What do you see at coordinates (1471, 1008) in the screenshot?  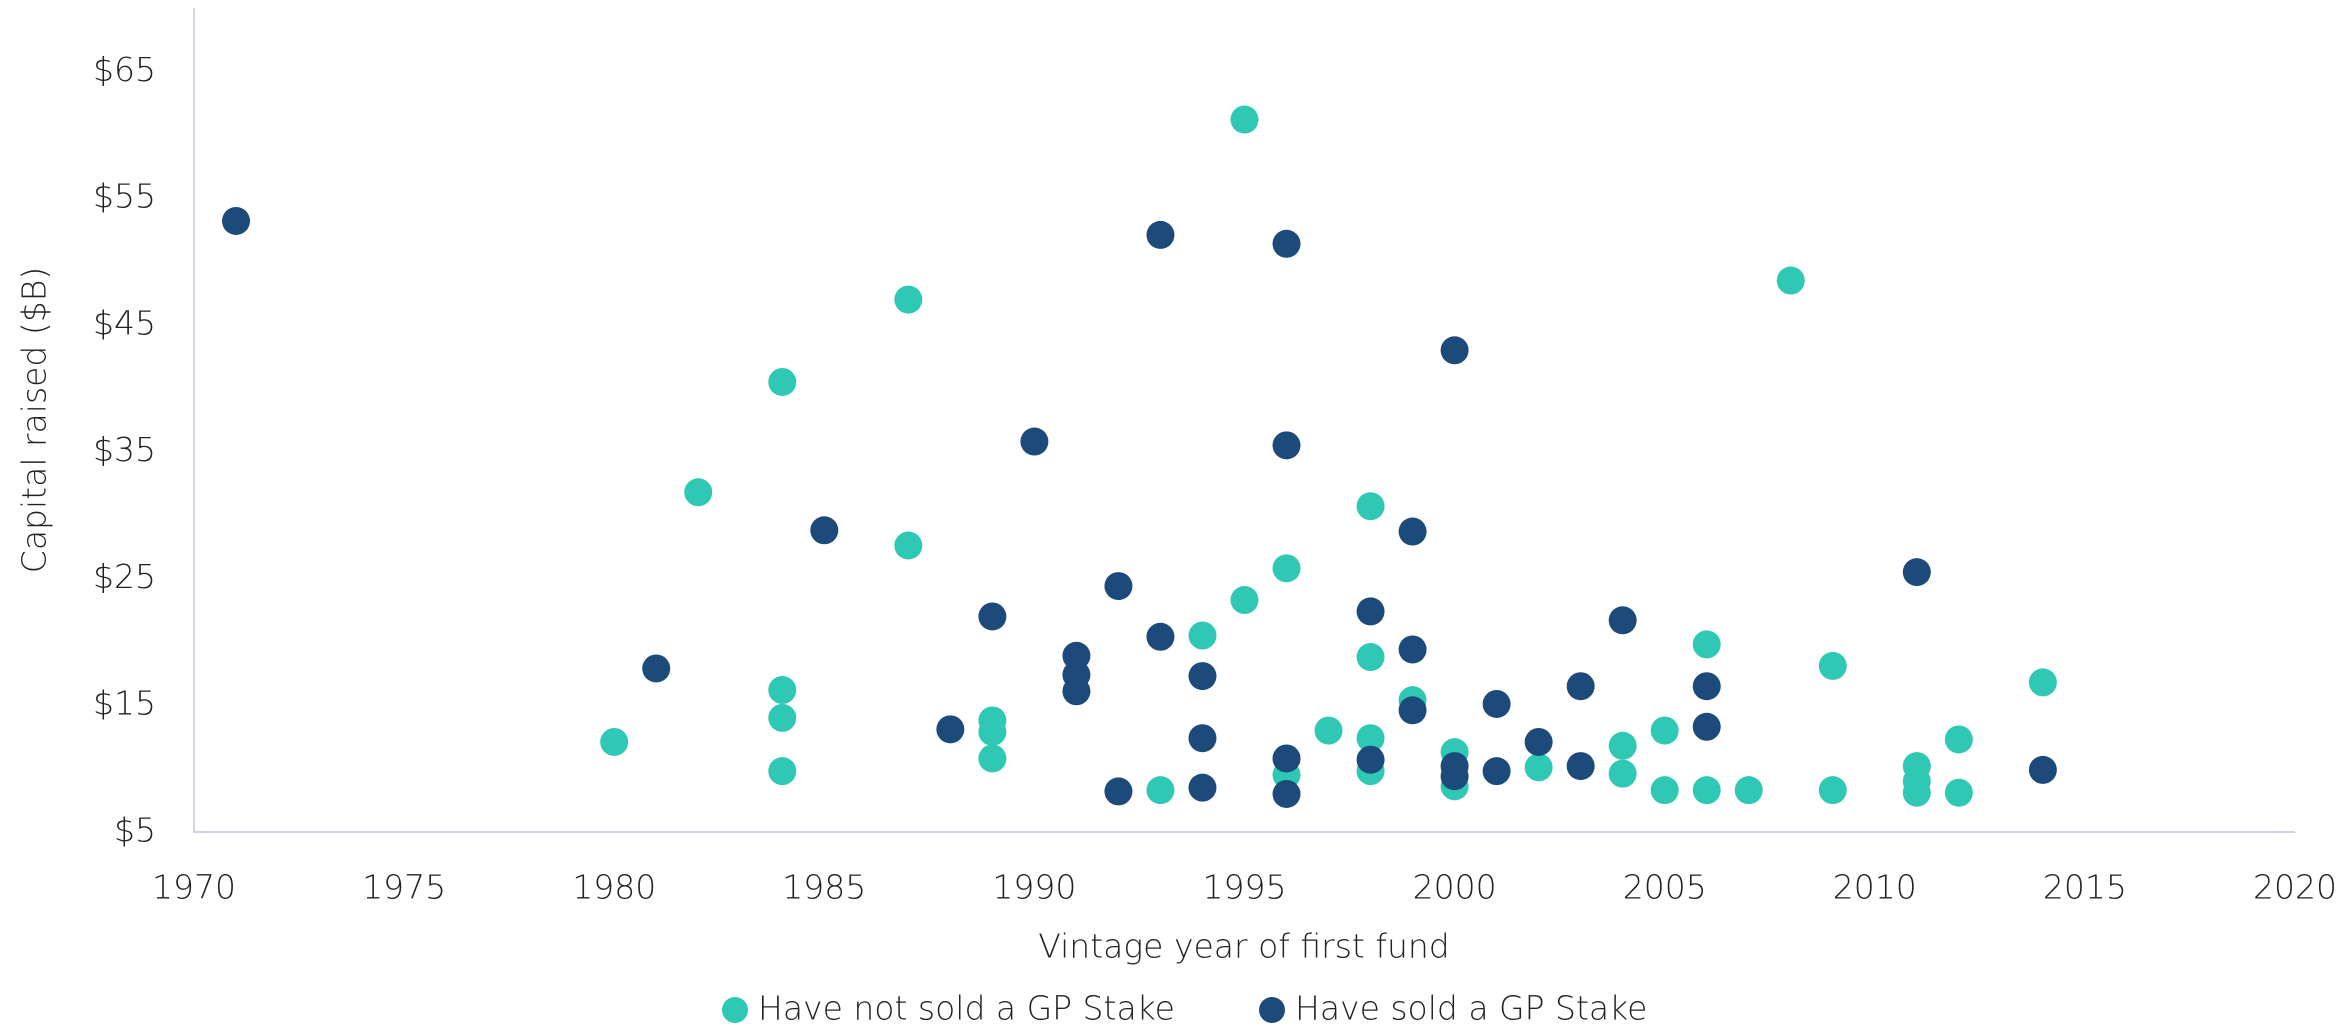 I see `legend-label: Have sold a GP Stake` at bounding box center [1471, 1008].